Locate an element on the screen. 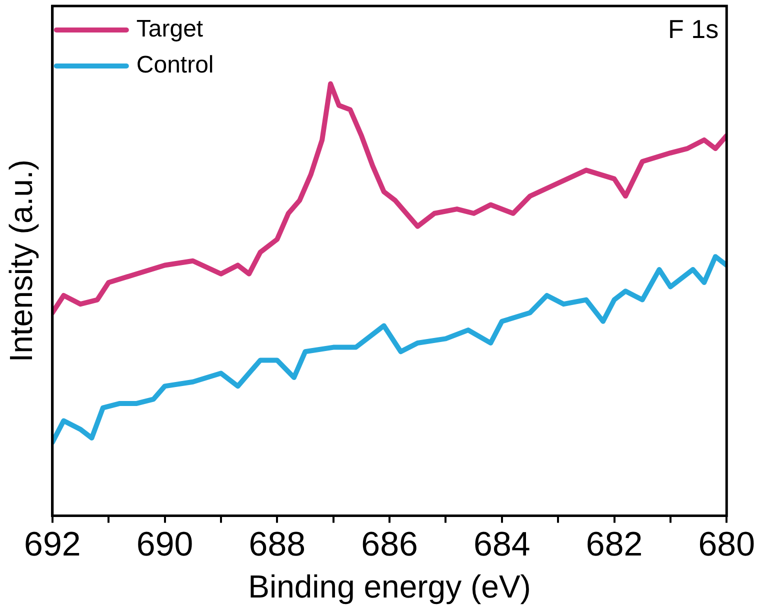 The width and height of the screenshot is (758, 608). x-tick-label: 682 is located at coordinates (614, 545).